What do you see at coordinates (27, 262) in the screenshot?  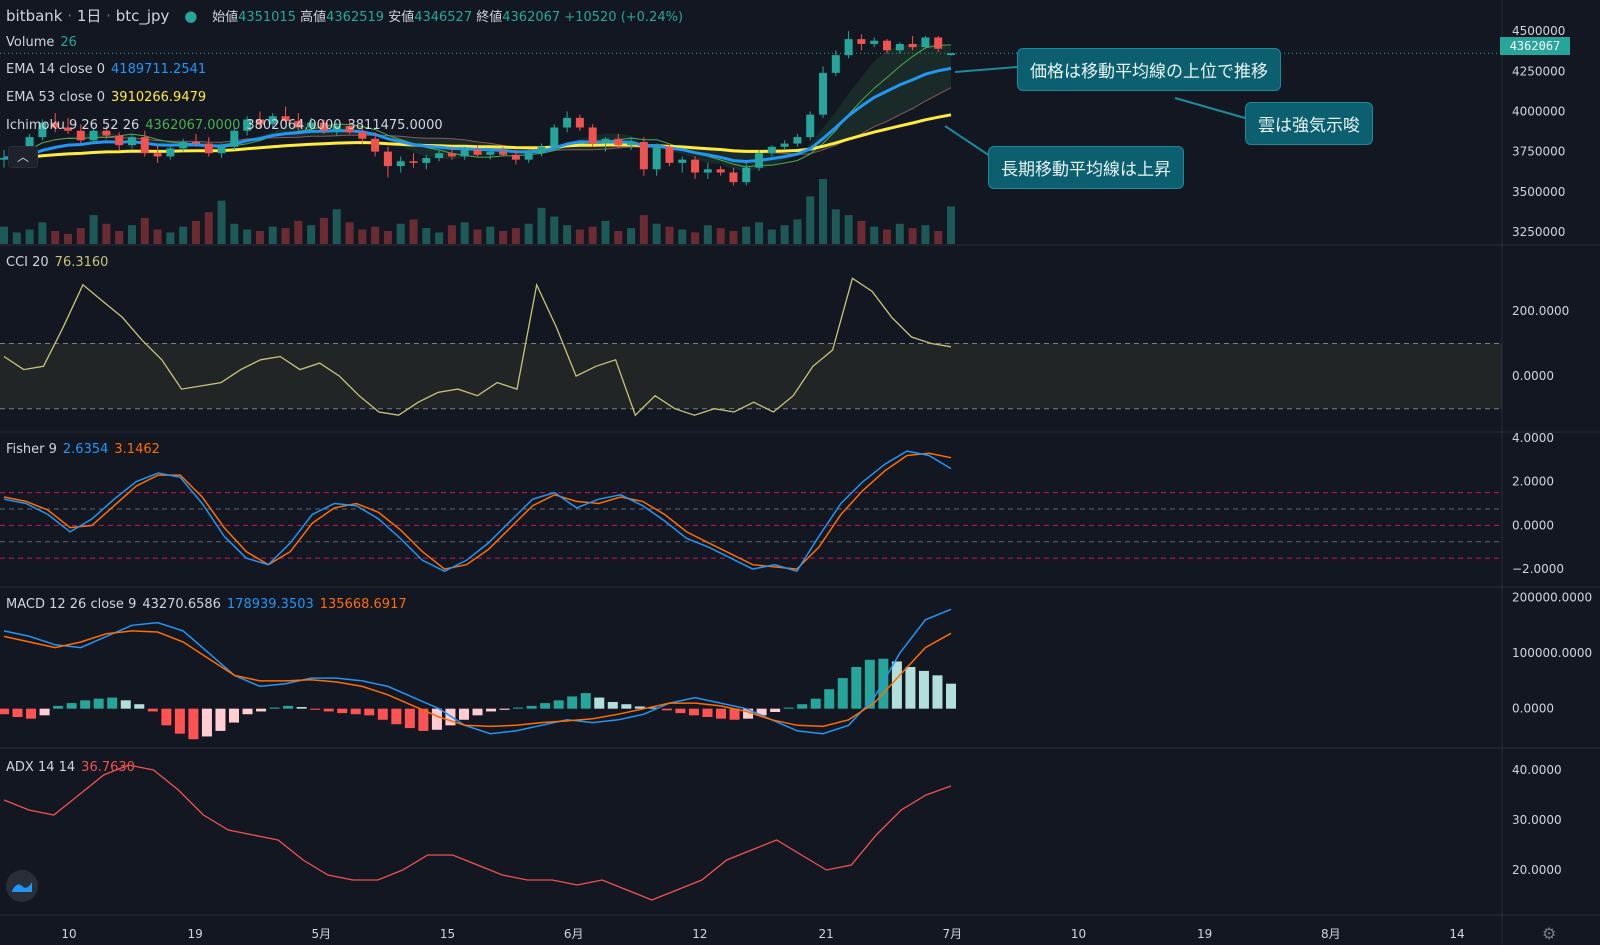 I see `legend-cci-name: CCI 20` at bounding box center [27, 262].